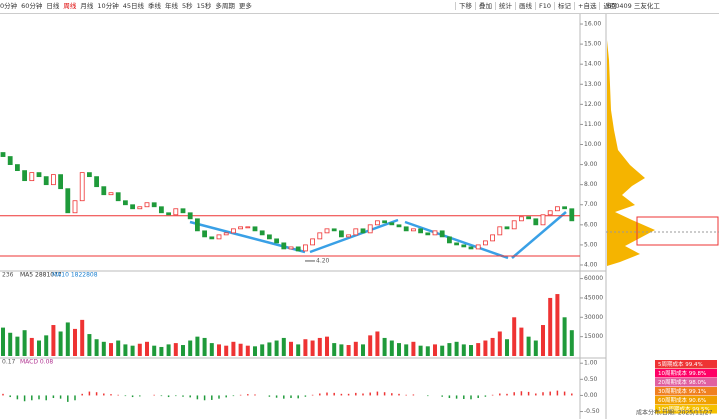  What do you see at coordinates (108, 6) in the screenshot?
I see `period-tab: 10分钟` at bounding box center [108, 6].